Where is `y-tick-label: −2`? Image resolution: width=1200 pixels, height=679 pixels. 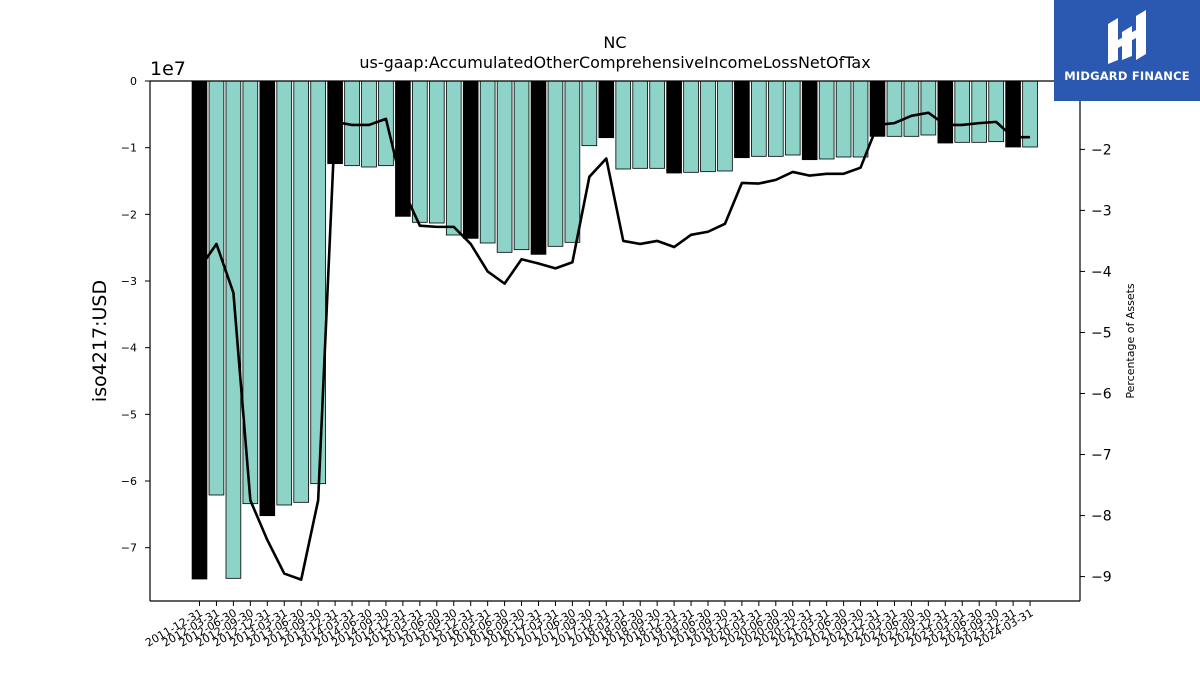
y-tick-label: −2 is located at coordinates (129, 214).